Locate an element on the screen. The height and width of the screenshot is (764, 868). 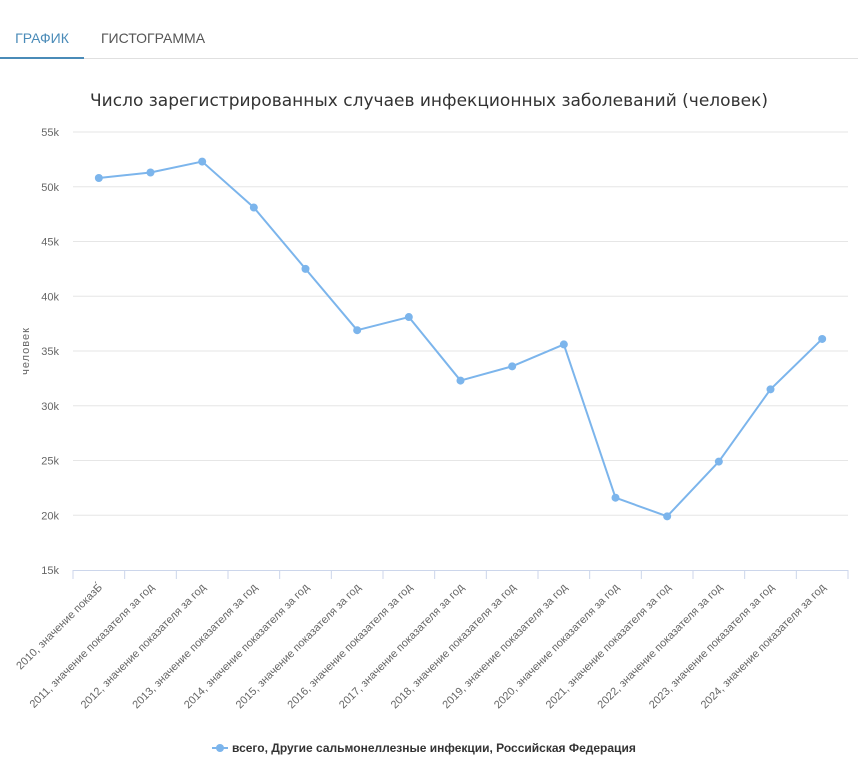
y-tick-label: 20k is located at coordinates (50, 516).